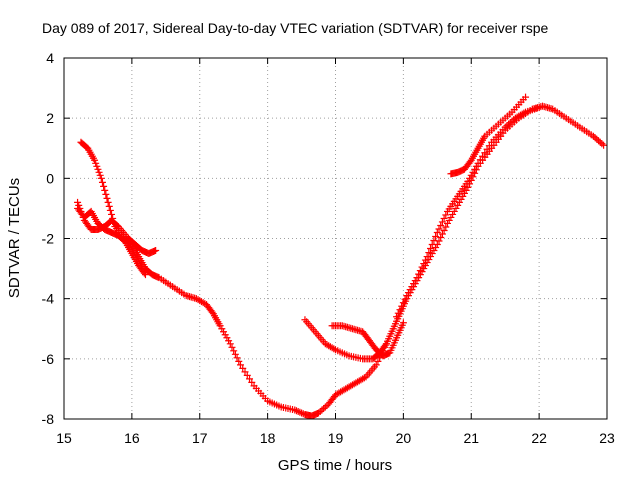 The height and width of the screenshot is (480, 640). I want to click on y-tick-label: 0, so click(50, 178).